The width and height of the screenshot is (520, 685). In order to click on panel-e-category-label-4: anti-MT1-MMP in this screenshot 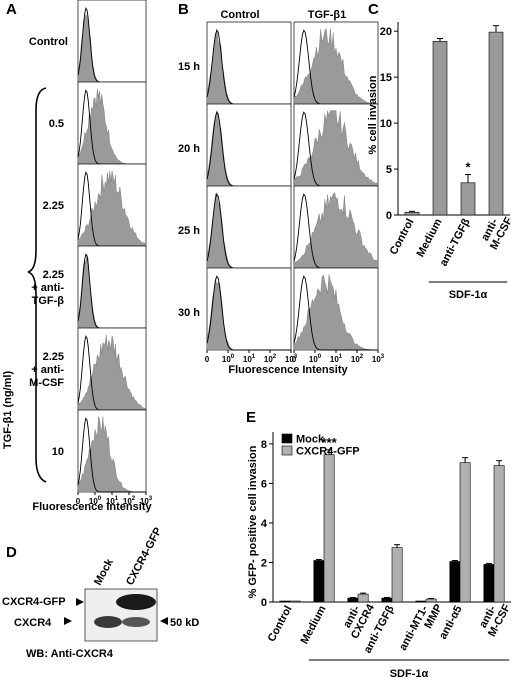, I will do `click(421, 627)`.